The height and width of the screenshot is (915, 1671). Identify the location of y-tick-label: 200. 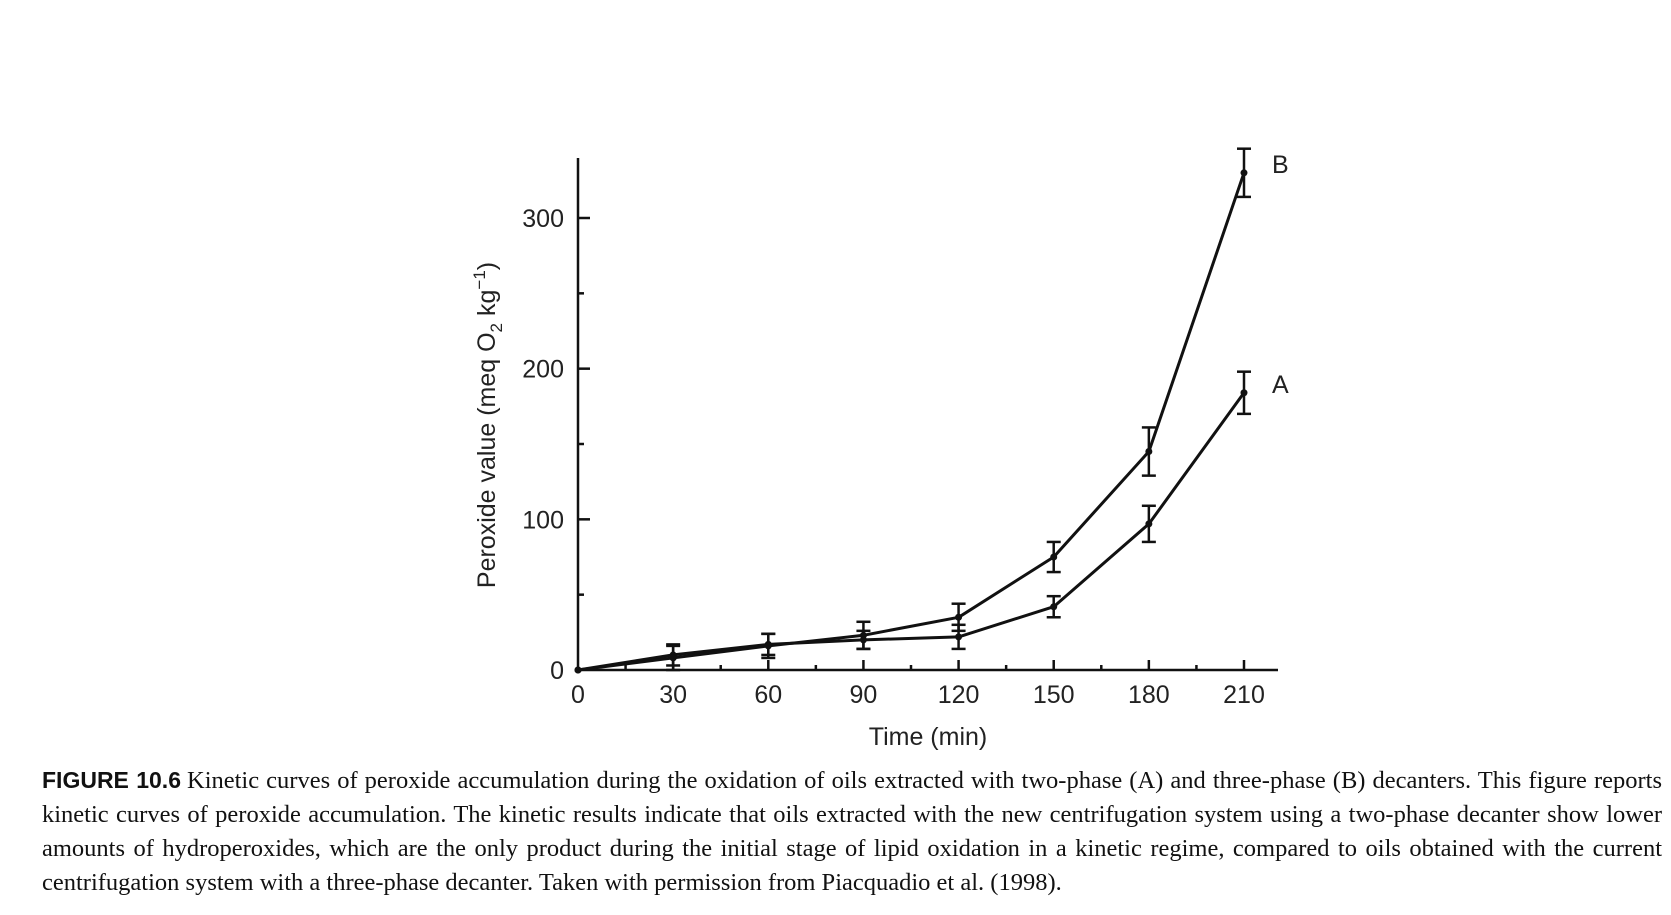
(543, 370).